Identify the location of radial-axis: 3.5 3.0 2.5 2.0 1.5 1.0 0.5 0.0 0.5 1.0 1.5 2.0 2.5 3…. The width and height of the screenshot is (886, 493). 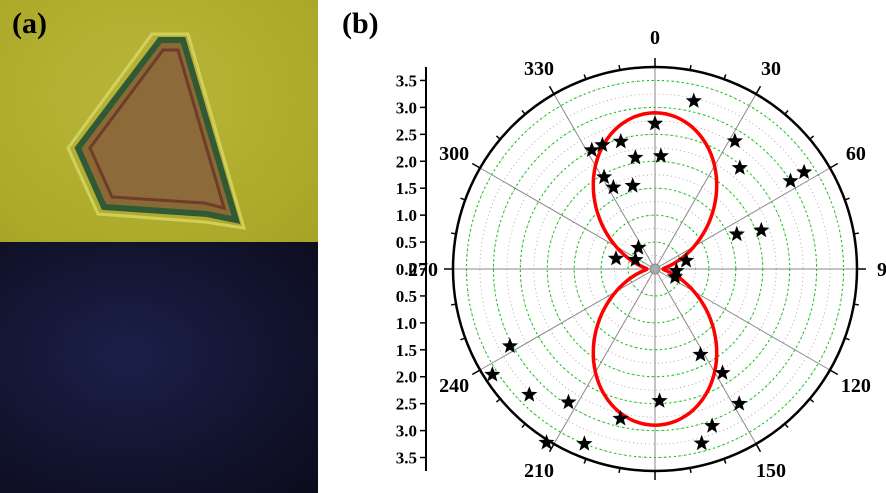
(411, 269).